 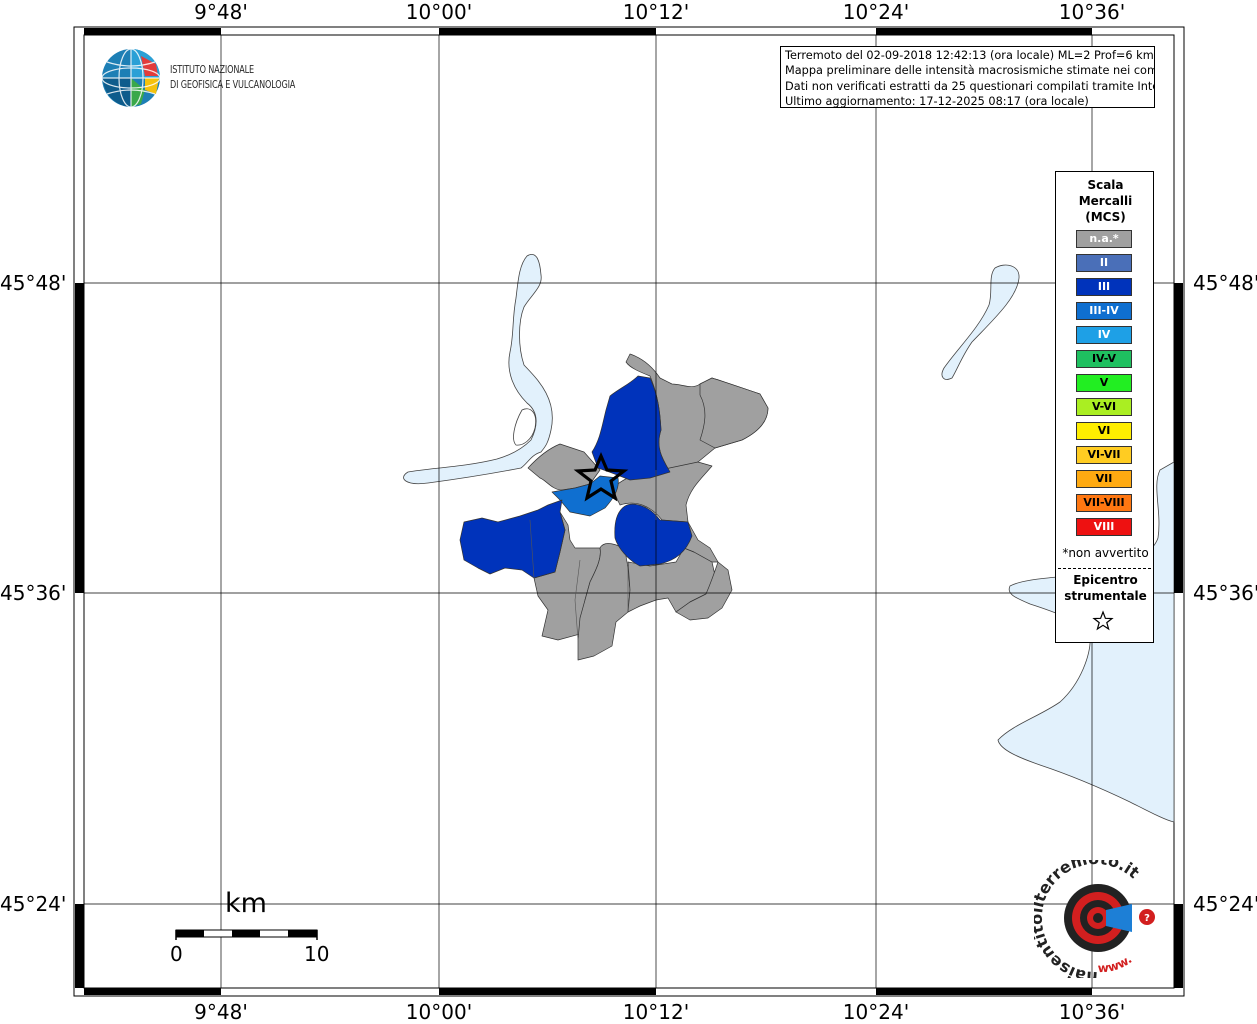 What do you see at coordinates (212, 69) in the screenshot?
I see `ingv-name-line1: ISTITUTO NAZIONALE` at bounding box center [212, 69].